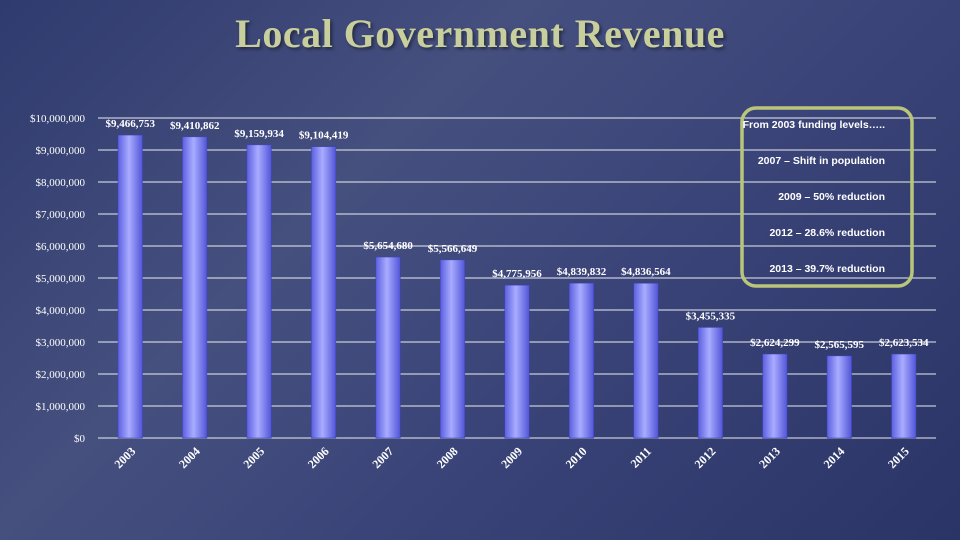 The height and width of the screenshot is (540, 960). What do you see at coordinates (61, 311) in the screenshot?
I see `y-tick-label: $4,000,000` at bounding box center [61, 311].